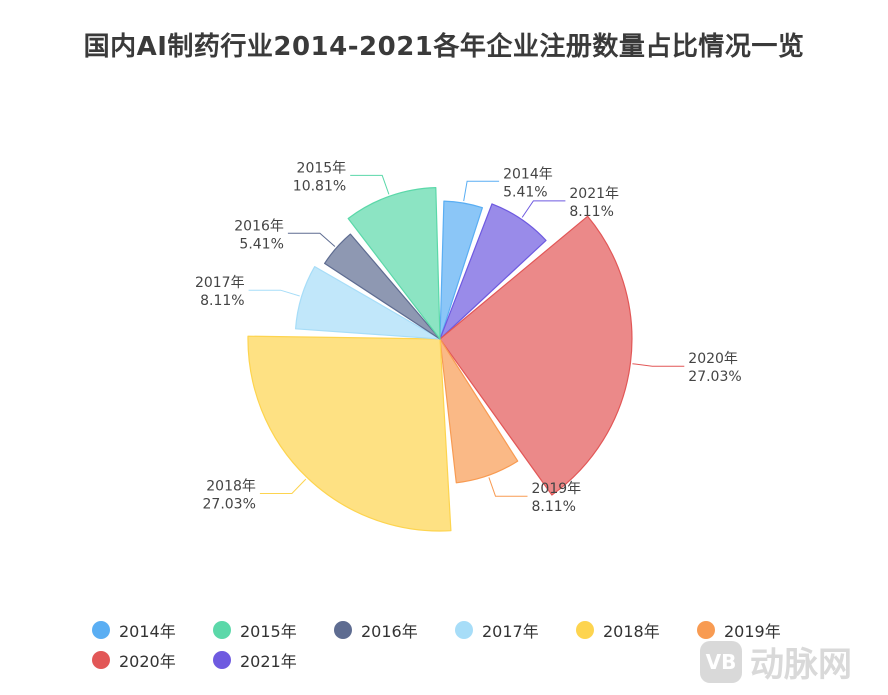 The width and height of the screenshot is (888, 695). I want to click on leader-line-2021年, so click(543, 209).